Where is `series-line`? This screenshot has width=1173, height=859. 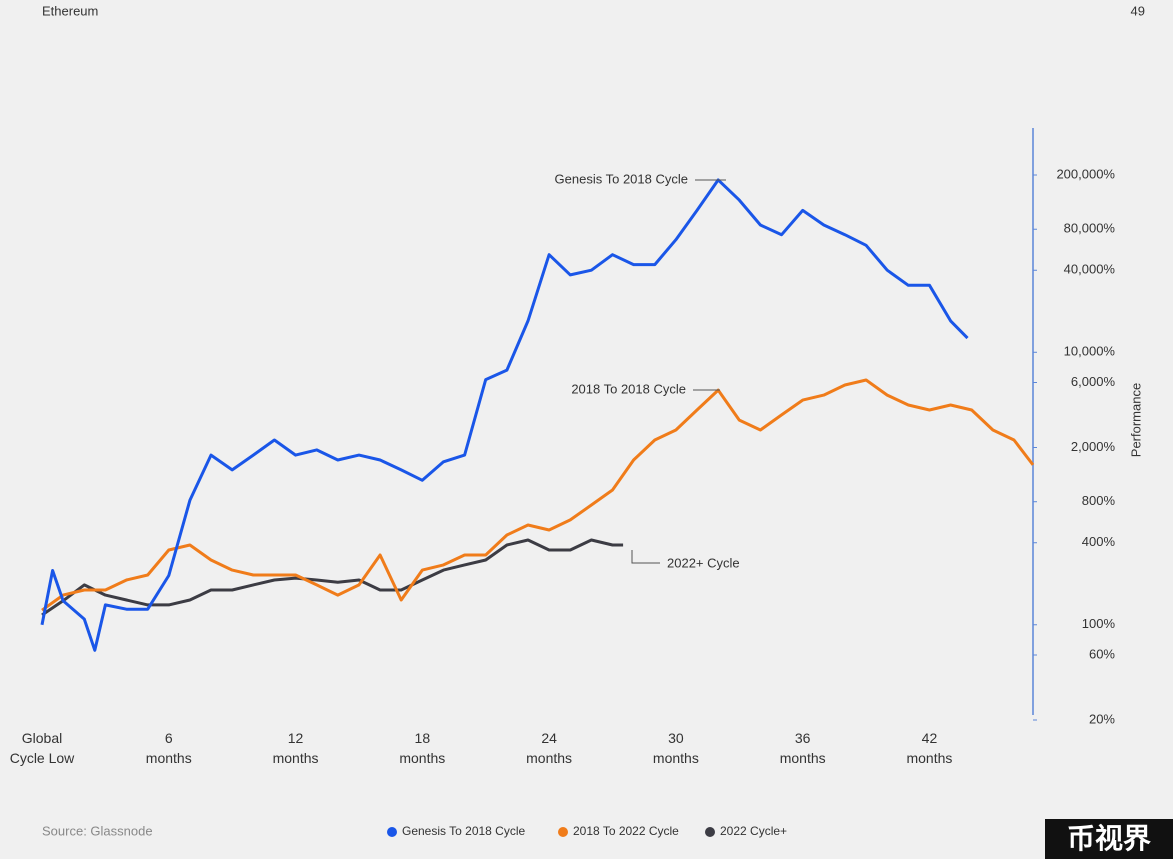
series-line is located at coordinates (332, 577).